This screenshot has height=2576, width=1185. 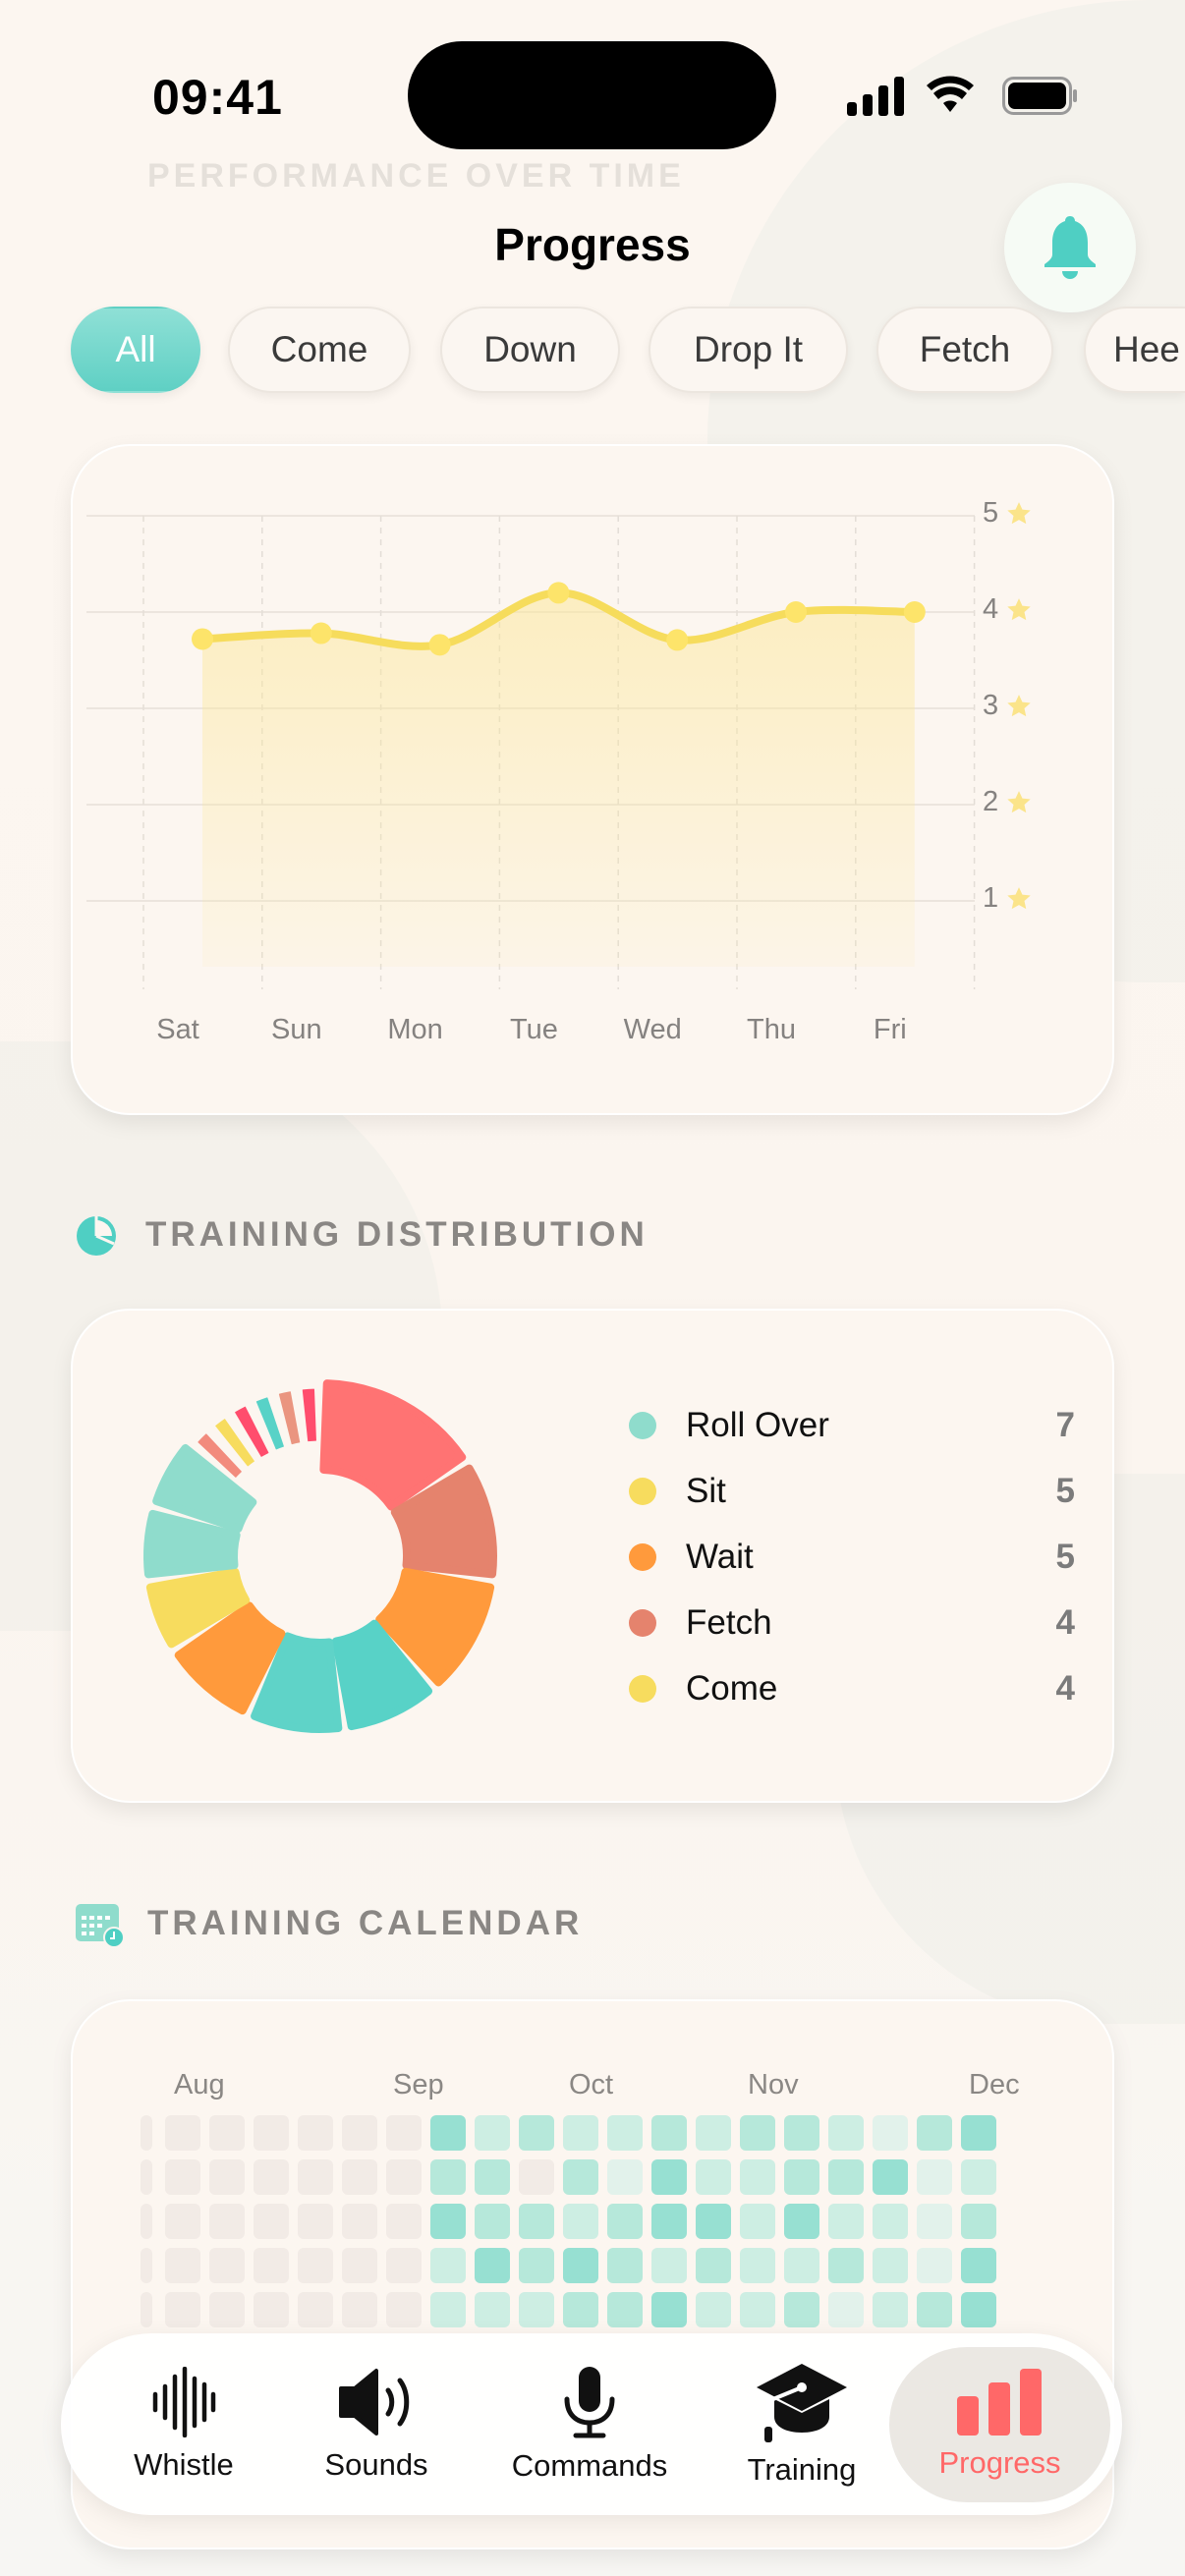 What do you see at coordinates (1000, 2424) in the screenshot?
I see `tab-progress: Progress` at bounding box center [1000, 2424].